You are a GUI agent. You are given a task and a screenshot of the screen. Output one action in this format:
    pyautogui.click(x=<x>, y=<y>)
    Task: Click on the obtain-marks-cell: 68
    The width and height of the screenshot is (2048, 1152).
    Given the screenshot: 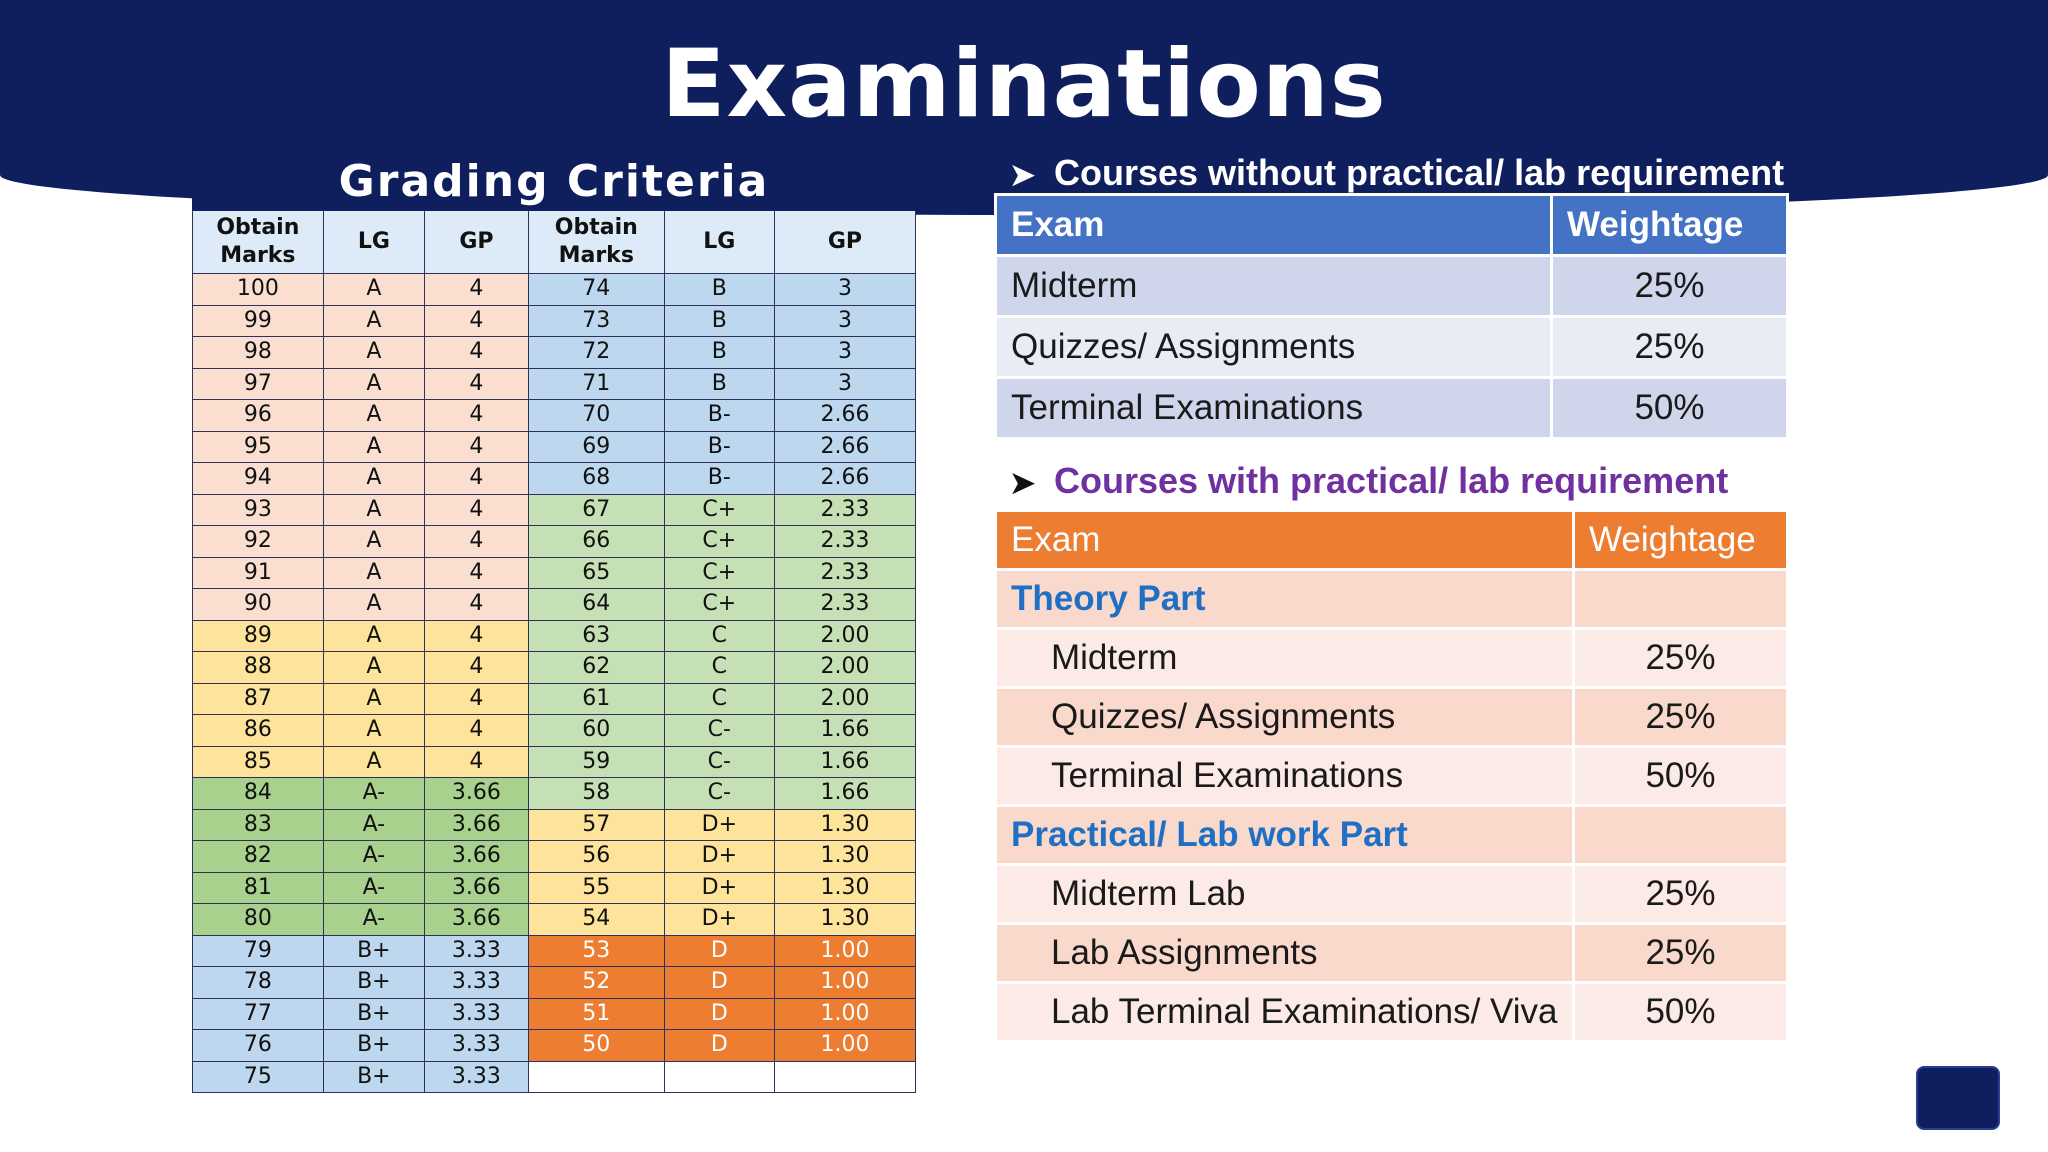 What is the action you would take?
    pyautogui.click(x=596, y=478)
    